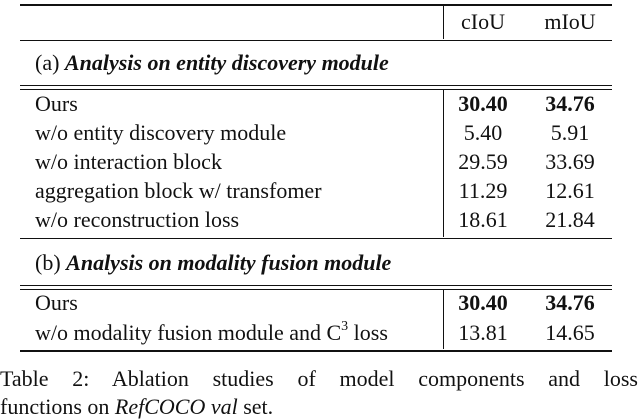  Describe the element at coordinates (55, 406) in the screenshot. I see `caption-text: functions on` at that location.